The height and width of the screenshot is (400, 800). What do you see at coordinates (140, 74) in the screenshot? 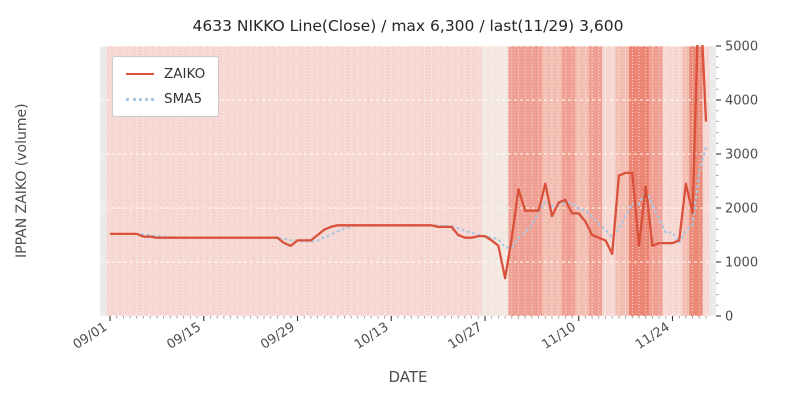
I see `zaiko-line-swatch-icon` at bounding box center [140, 74].